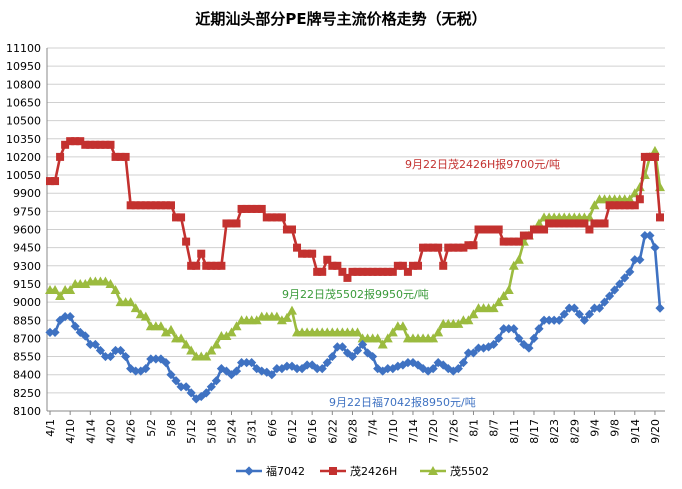  I want to click on x-tick-label: 7/10, so click(393, 431).